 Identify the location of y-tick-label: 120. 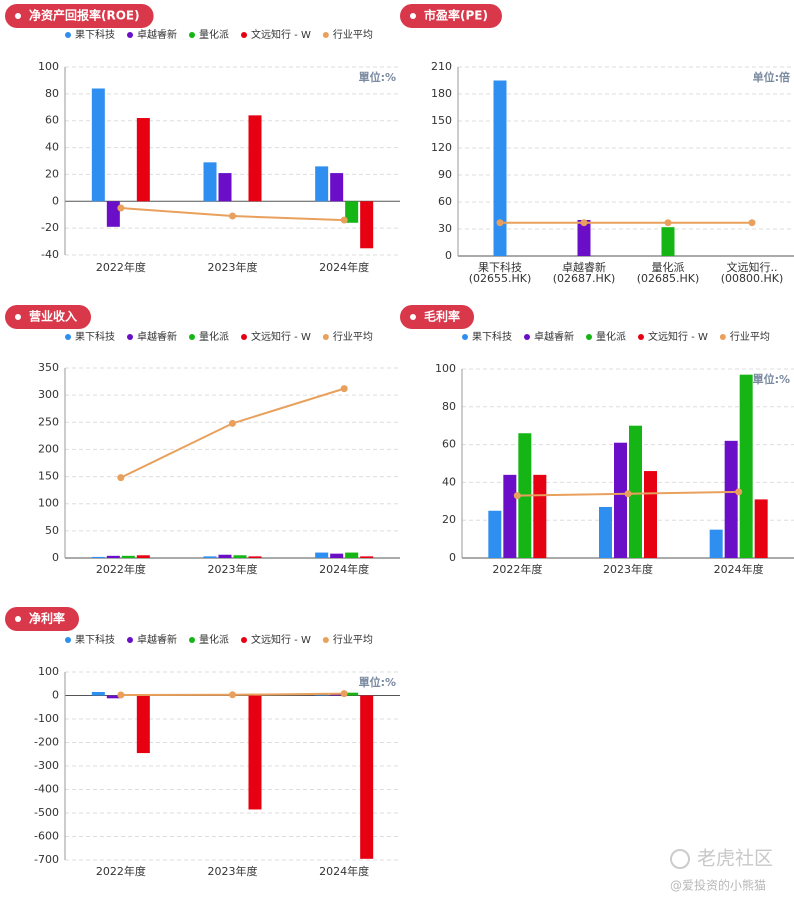
(441, 147).